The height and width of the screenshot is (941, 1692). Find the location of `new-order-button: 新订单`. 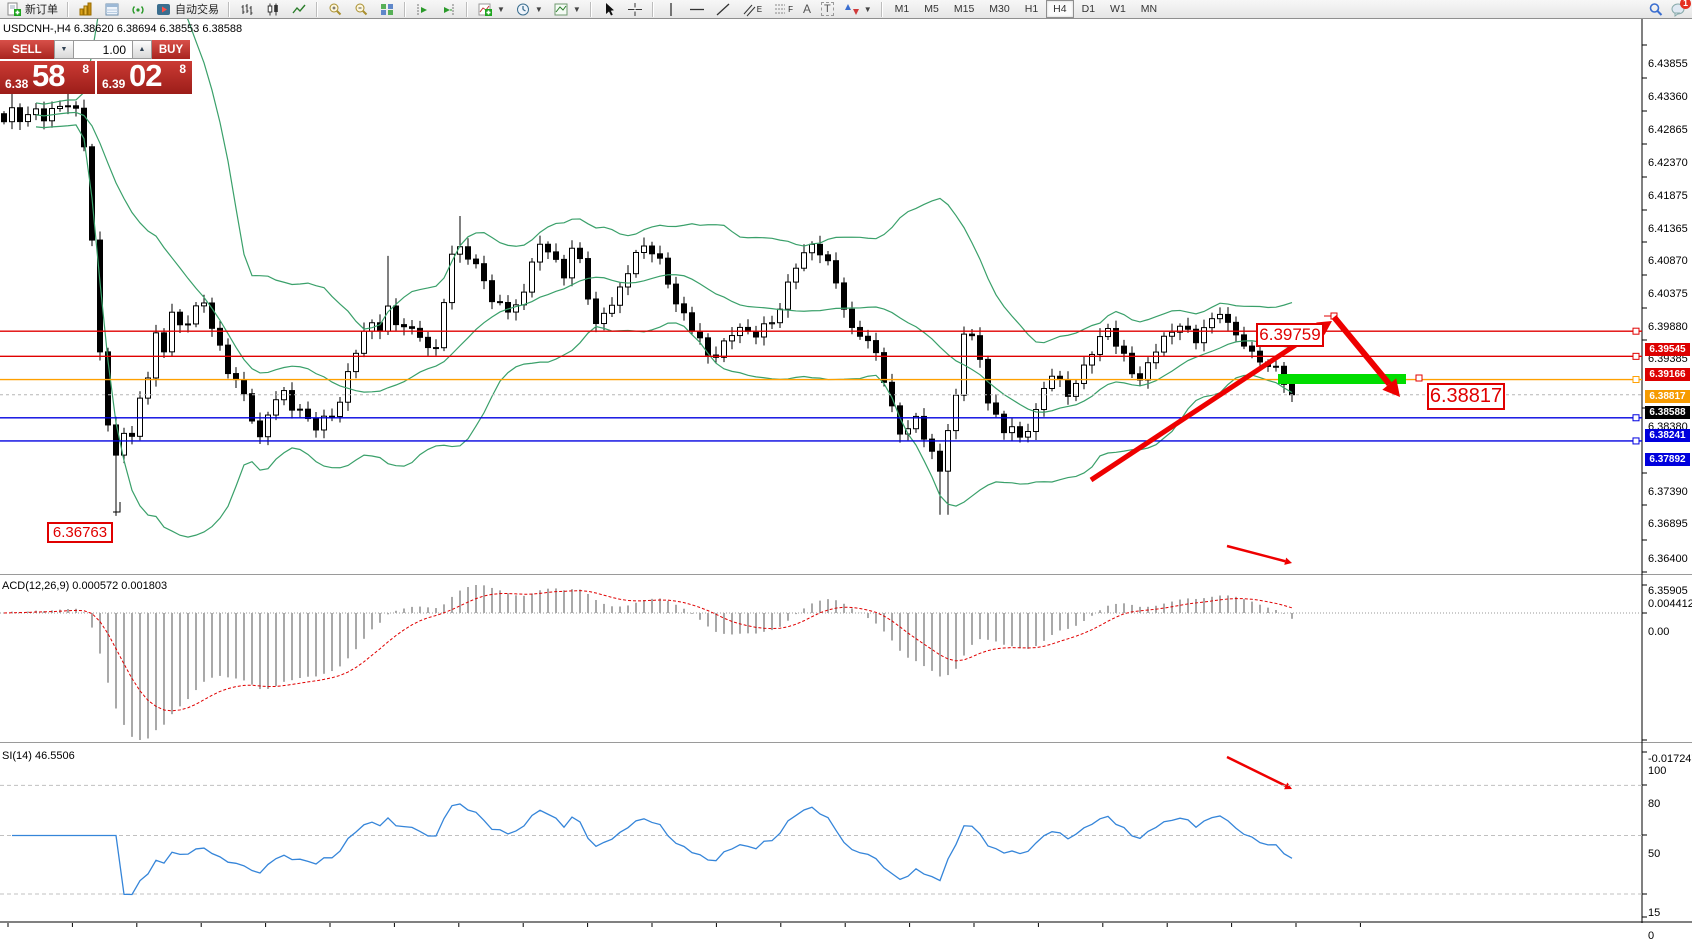

new-order-button: 新订单 is located at coordinates (32, 9).